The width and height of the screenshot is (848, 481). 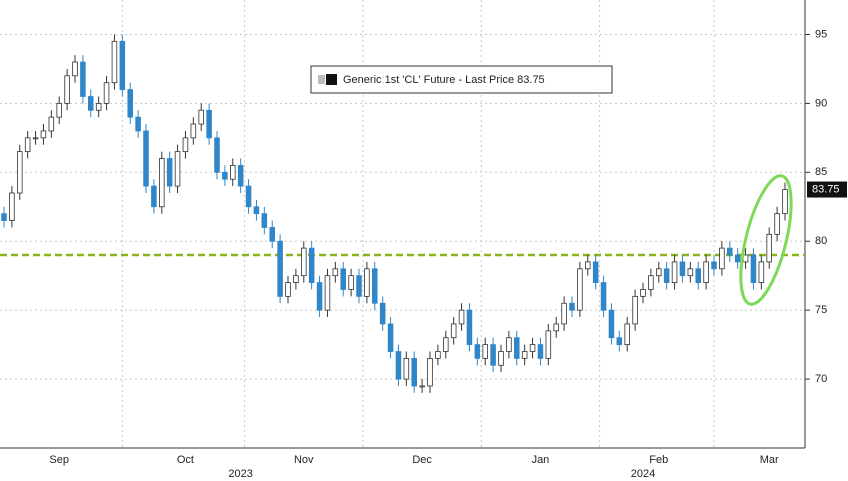 What do you see at coordinates (541, 460) in the screenshot?
I see `x-tick-label: Jan` at bounding box center [541, 460].